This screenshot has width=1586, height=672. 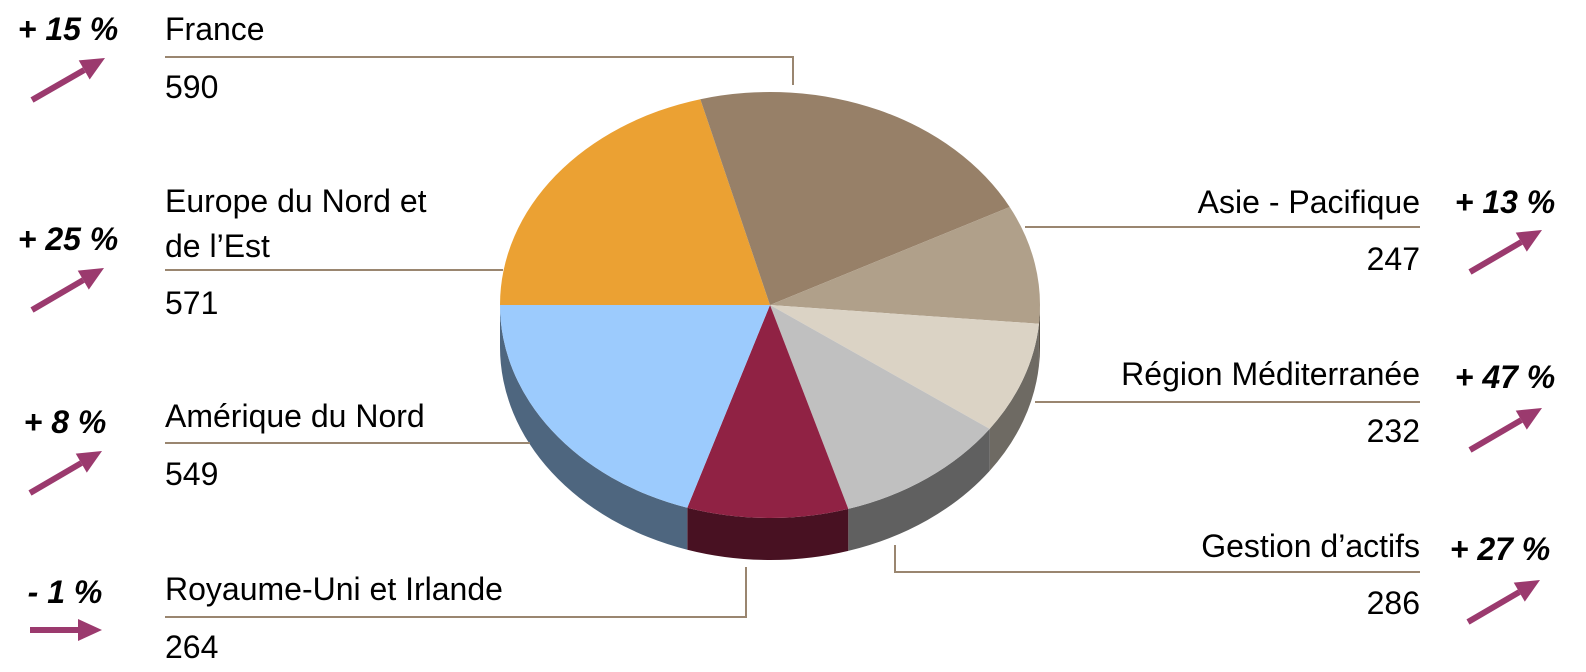 I want to click on growth-label: + 25 %, so click(x=68, y=239).